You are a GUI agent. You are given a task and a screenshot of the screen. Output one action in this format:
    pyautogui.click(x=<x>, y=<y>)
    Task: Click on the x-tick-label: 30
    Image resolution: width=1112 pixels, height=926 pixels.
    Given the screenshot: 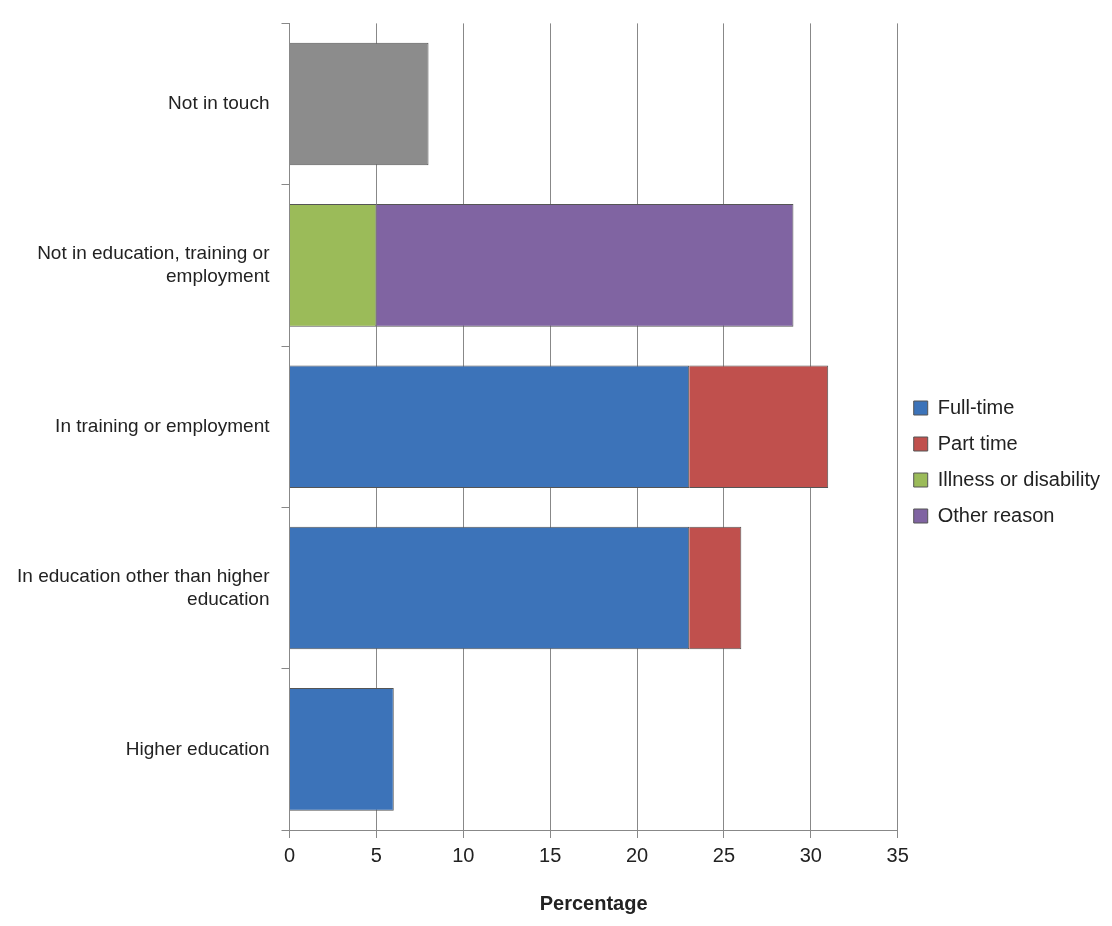 What is the action you would take?
    pyautogui.click(x=810, y=854)
    